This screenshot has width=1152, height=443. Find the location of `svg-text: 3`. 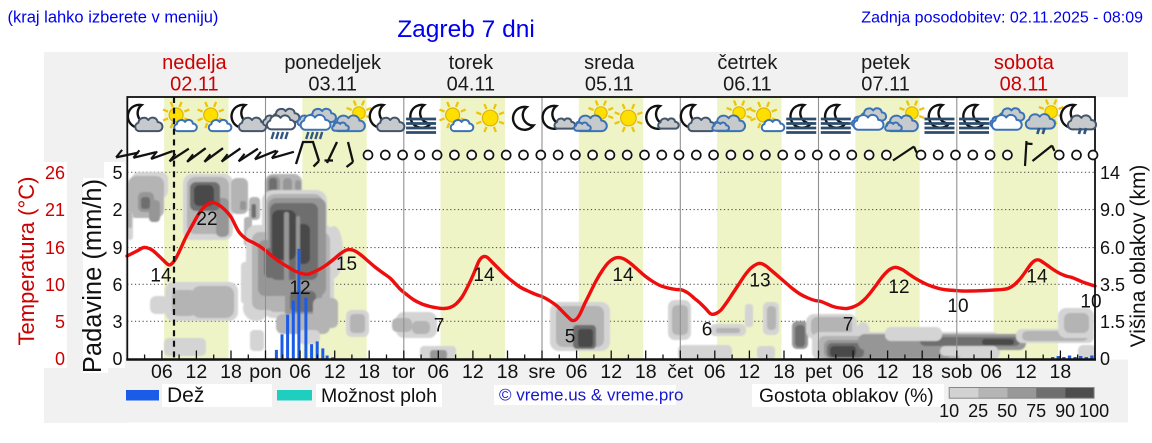

svg-text: 3 is located at coordinates (117, 322).